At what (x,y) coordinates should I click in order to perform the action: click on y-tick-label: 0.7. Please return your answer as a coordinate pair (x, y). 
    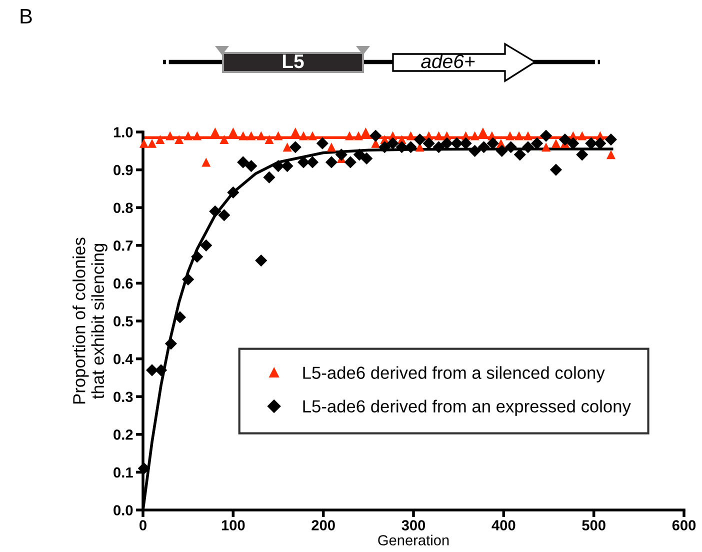
    Looking at the image, I should click on (123, 245).